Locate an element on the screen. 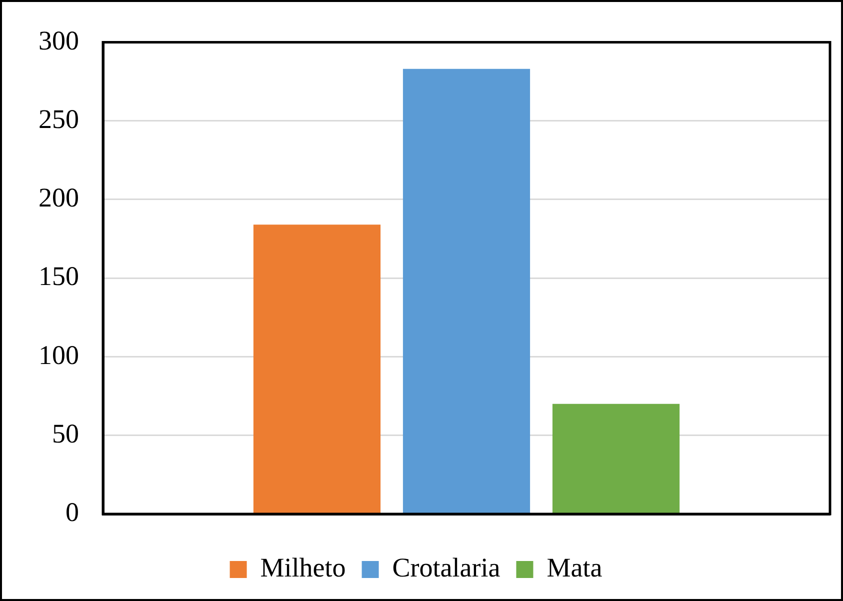 The height and width of the screenshot is (601, 843). y-tick-label: 50 is located at coordinates (65, 433).